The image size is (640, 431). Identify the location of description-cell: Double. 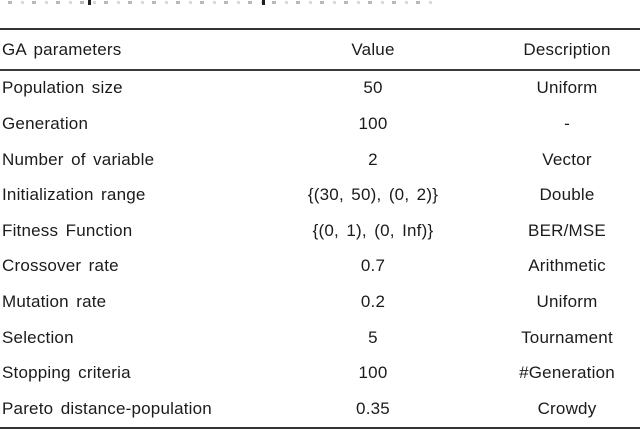
(567, 195).